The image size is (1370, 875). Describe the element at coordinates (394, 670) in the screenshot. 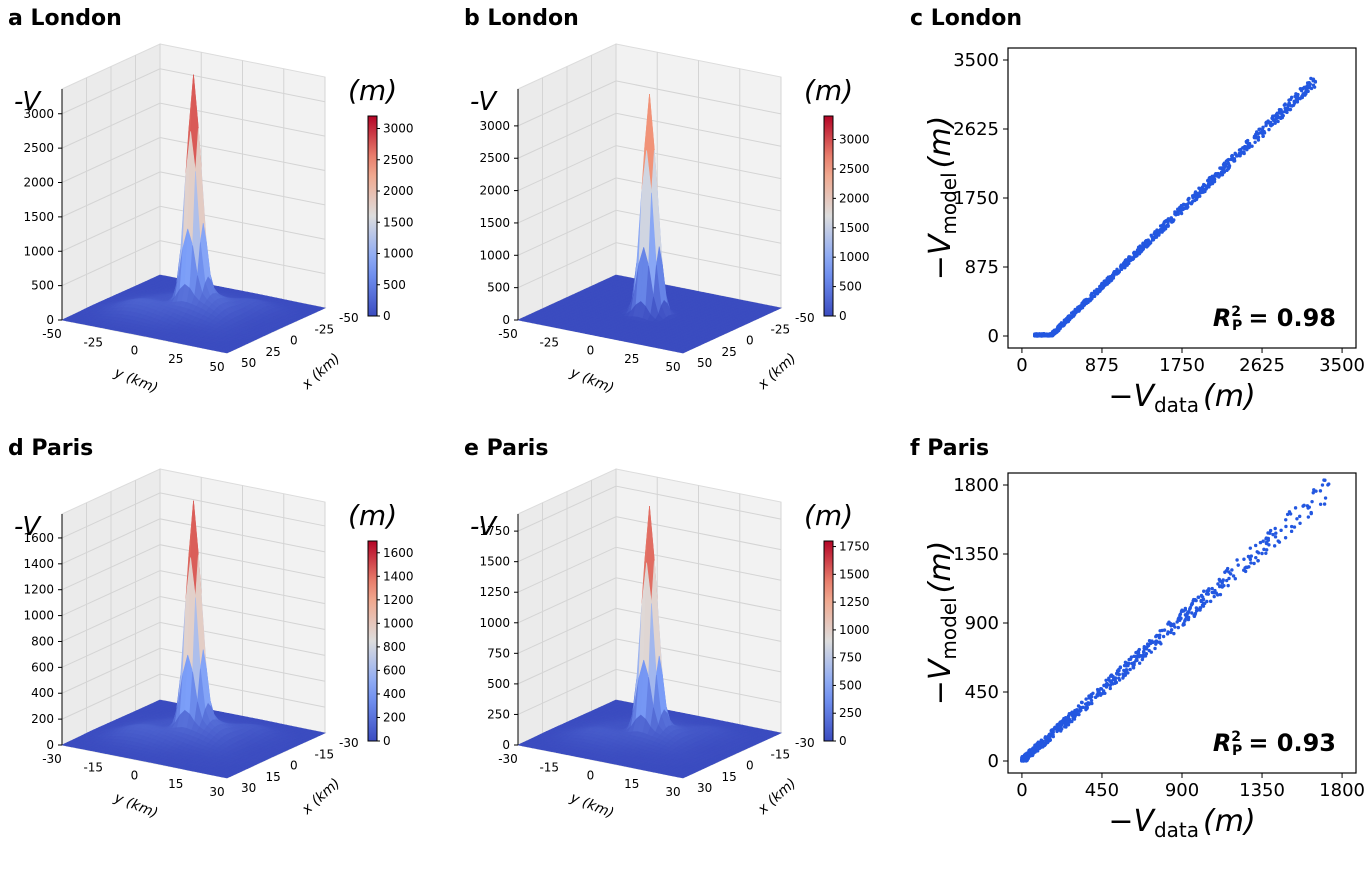

I see `colorbar-tick-label: 600` at that location.